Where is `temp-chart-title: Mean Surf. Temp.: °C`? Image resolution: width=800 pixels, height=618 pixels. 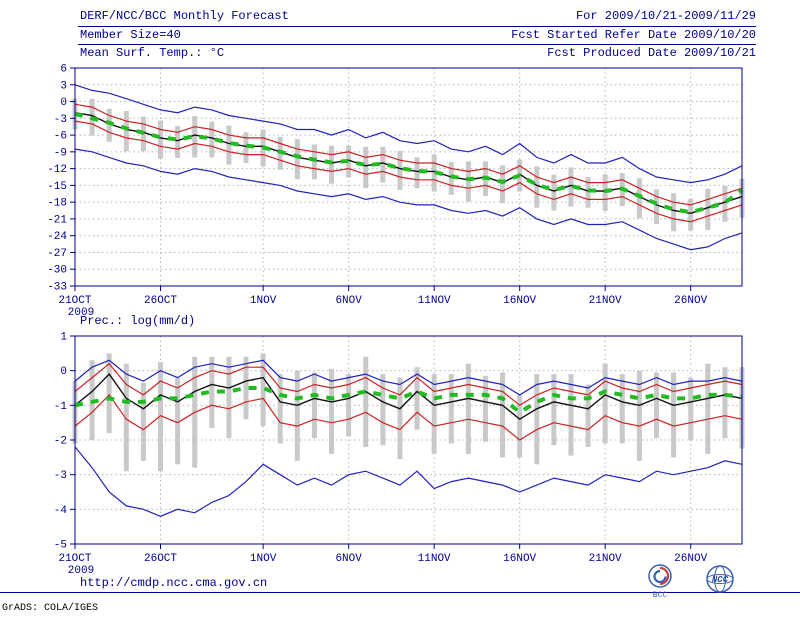 temp-chart-title: Mean Surf. Temp.: °C is located at coordinates (152, 53).